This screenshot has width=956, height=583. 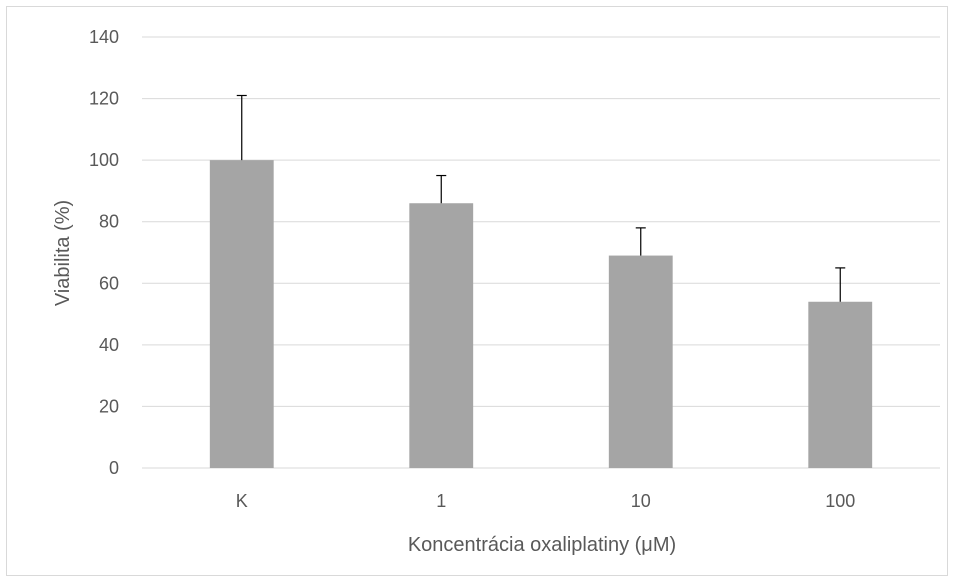 What do you see at coordinates (641, 501) in the screenshot?
I see `x-tick-label: 10` at bounding box center [641, 501].